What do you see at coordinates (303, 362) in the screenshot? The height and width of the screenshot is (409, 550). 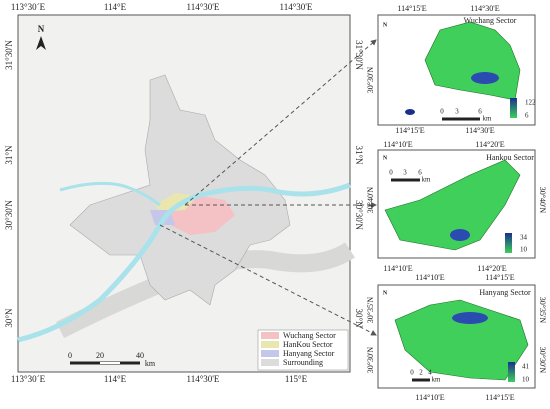 I see `legend-label: Surrounding` at bounding box center [303, 362].